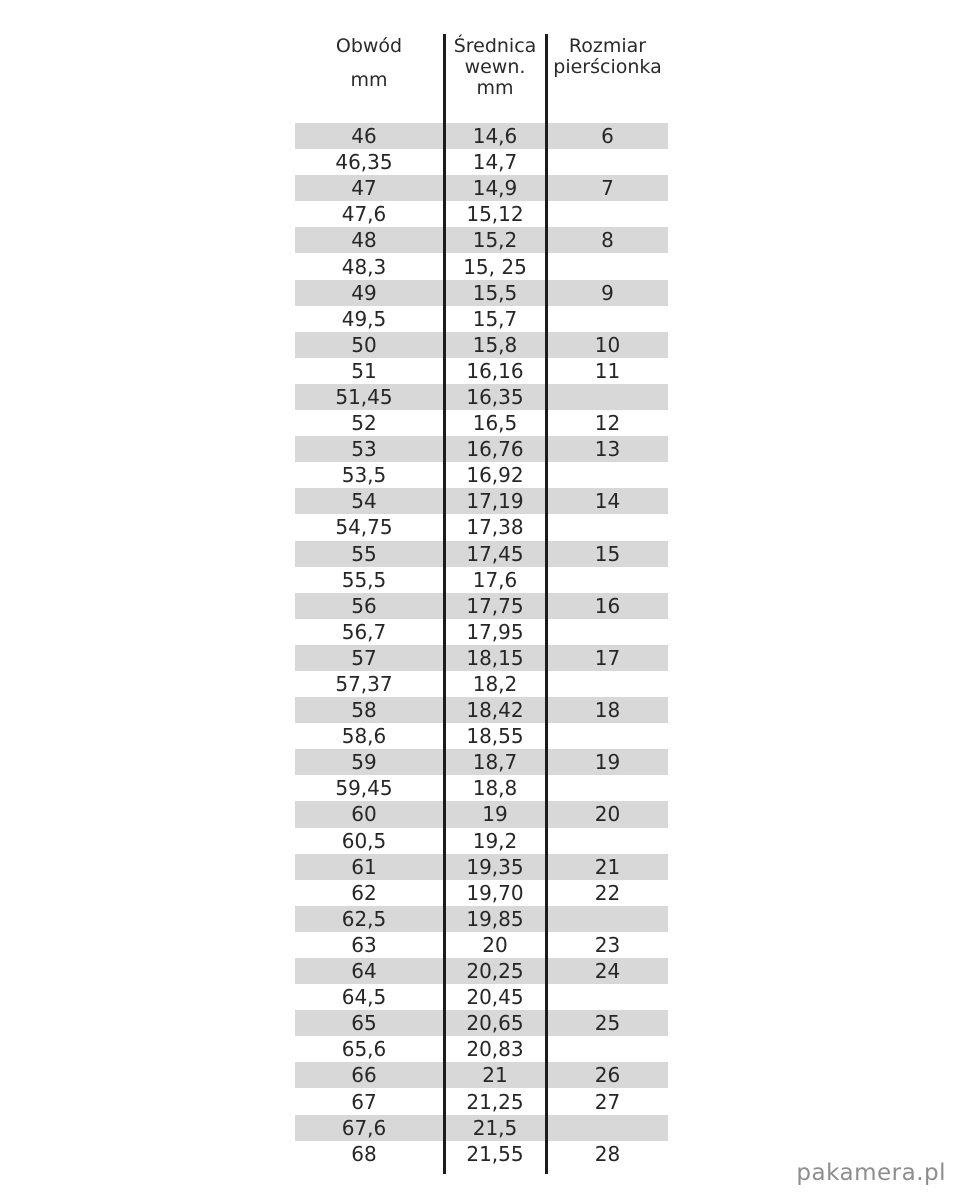 Image resolution: width=960 pixels, height=1200 pixels. I want to click on cell-ring-size: 8, so click(607, 240).